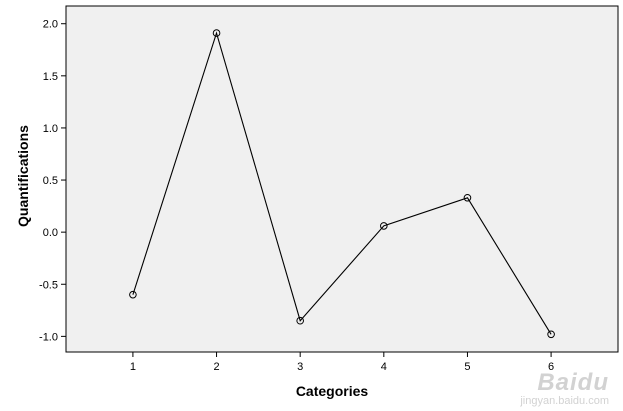 The height and width of the screenshot is (411, 623). What do you see at coordinates (23, 176) in the screenshot?
I see `y-axis-title: Quantifications` at bounding box center [23, 176].